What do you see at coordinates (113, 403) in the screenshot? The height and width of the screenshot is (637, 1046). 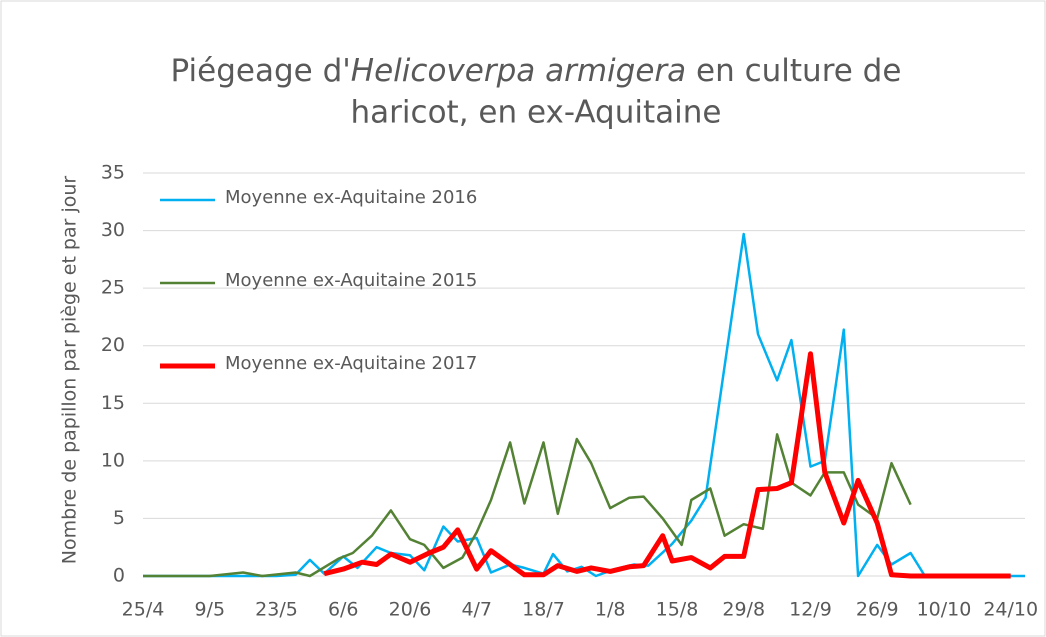 I see `y-tick-label: 15` at bounding box center [113, 403].